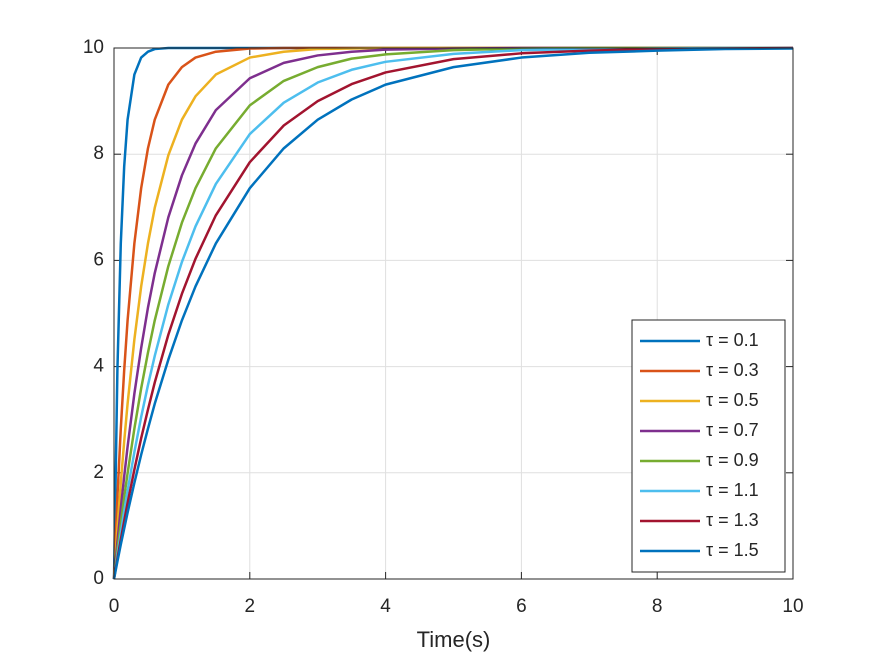 This screenshot has height=657, width=875. What do you see at coordinates (732, 550) in the screenshot?
I see `legend-label: τ = 1.5` at bounding box center [732, 550].